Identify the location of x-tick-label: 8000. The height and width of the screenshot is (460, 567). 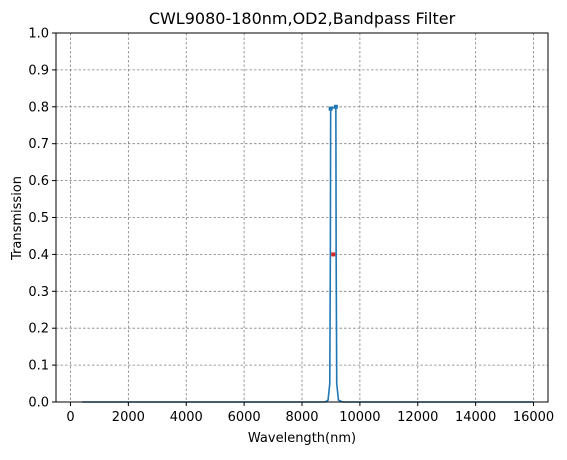
(301, 417).